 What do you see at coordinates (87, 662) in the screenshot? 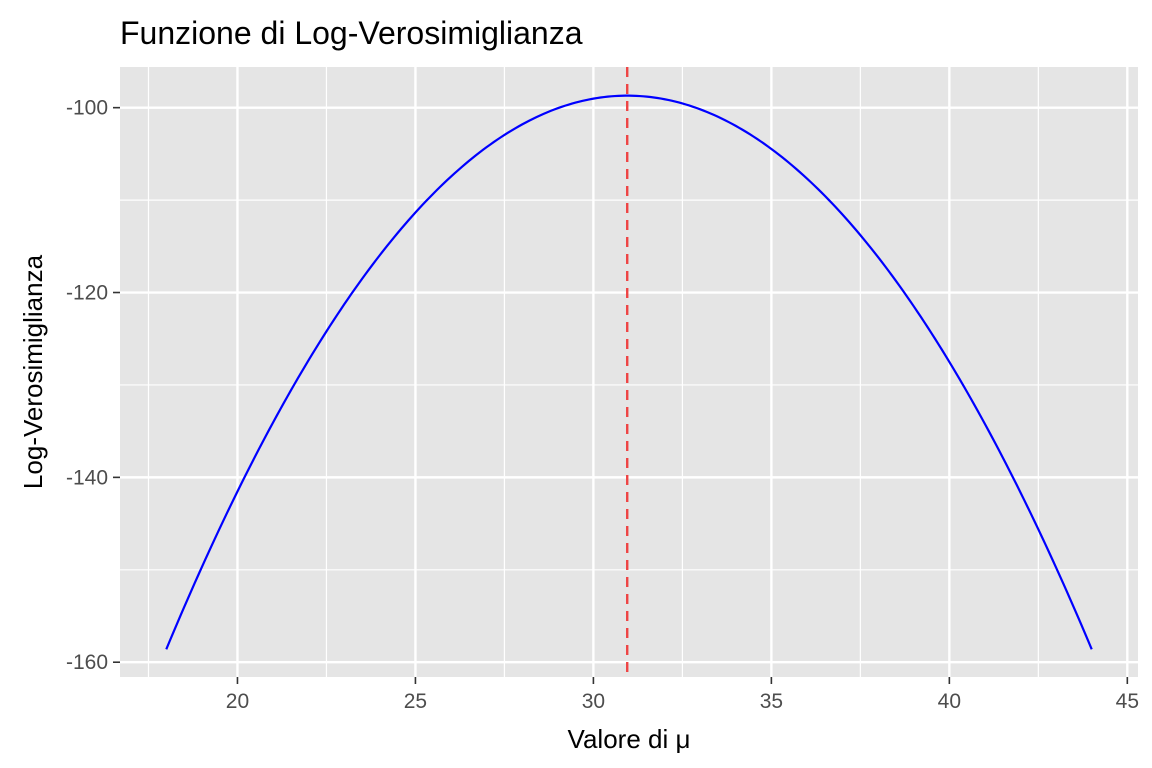
I see `y-tick-label: -160` at bounding box center [87, 662].